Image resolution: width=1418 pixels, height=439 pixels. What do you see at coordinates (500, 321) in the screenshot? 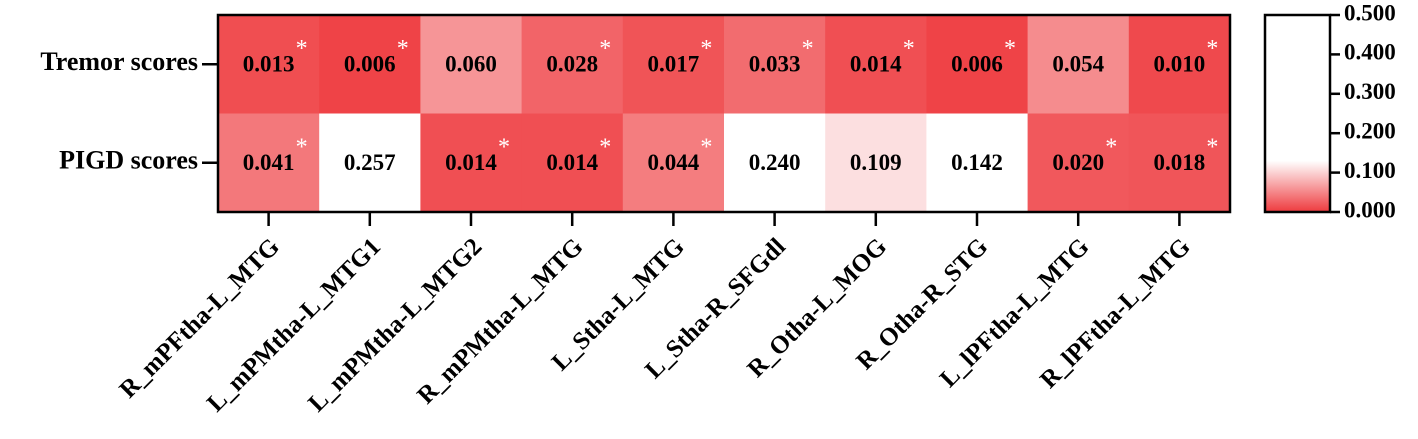
I see `column-label: R_mPMtha-L_MTG` at bounding box center [500, 321].